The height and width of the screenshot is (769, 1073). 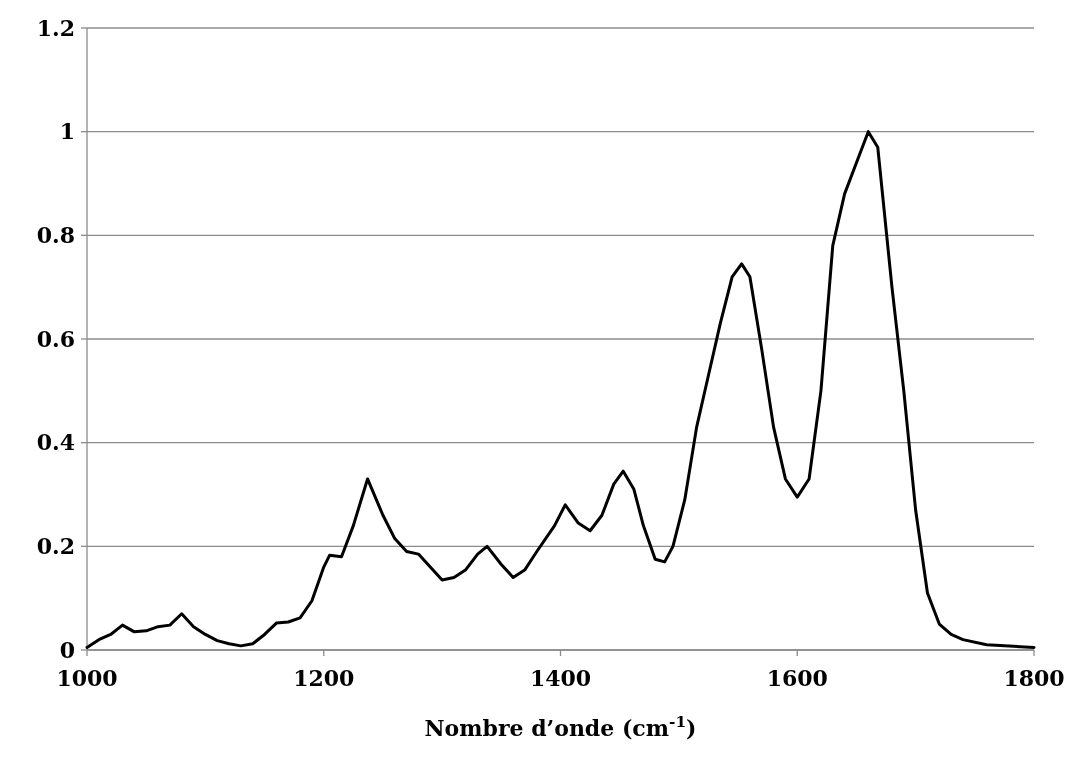 I want to click on x-axis-title: Nombre d’onde (cm$^{-1}$), so click(x=560, y=727).